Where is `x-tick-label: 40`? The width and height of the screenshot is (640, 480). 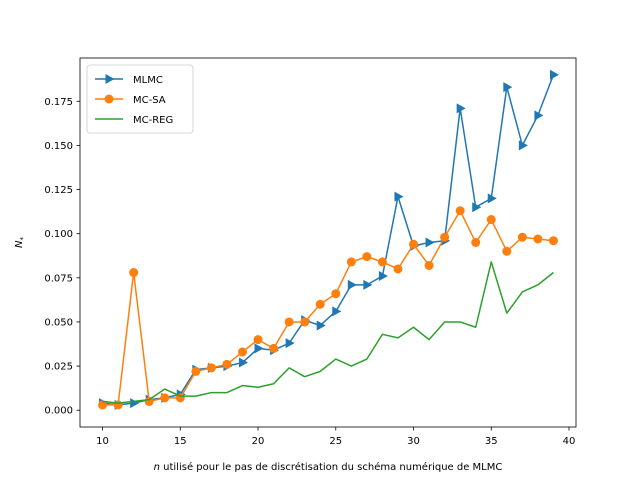 x-tick-label: 40 is located at coordinates (569, 441).